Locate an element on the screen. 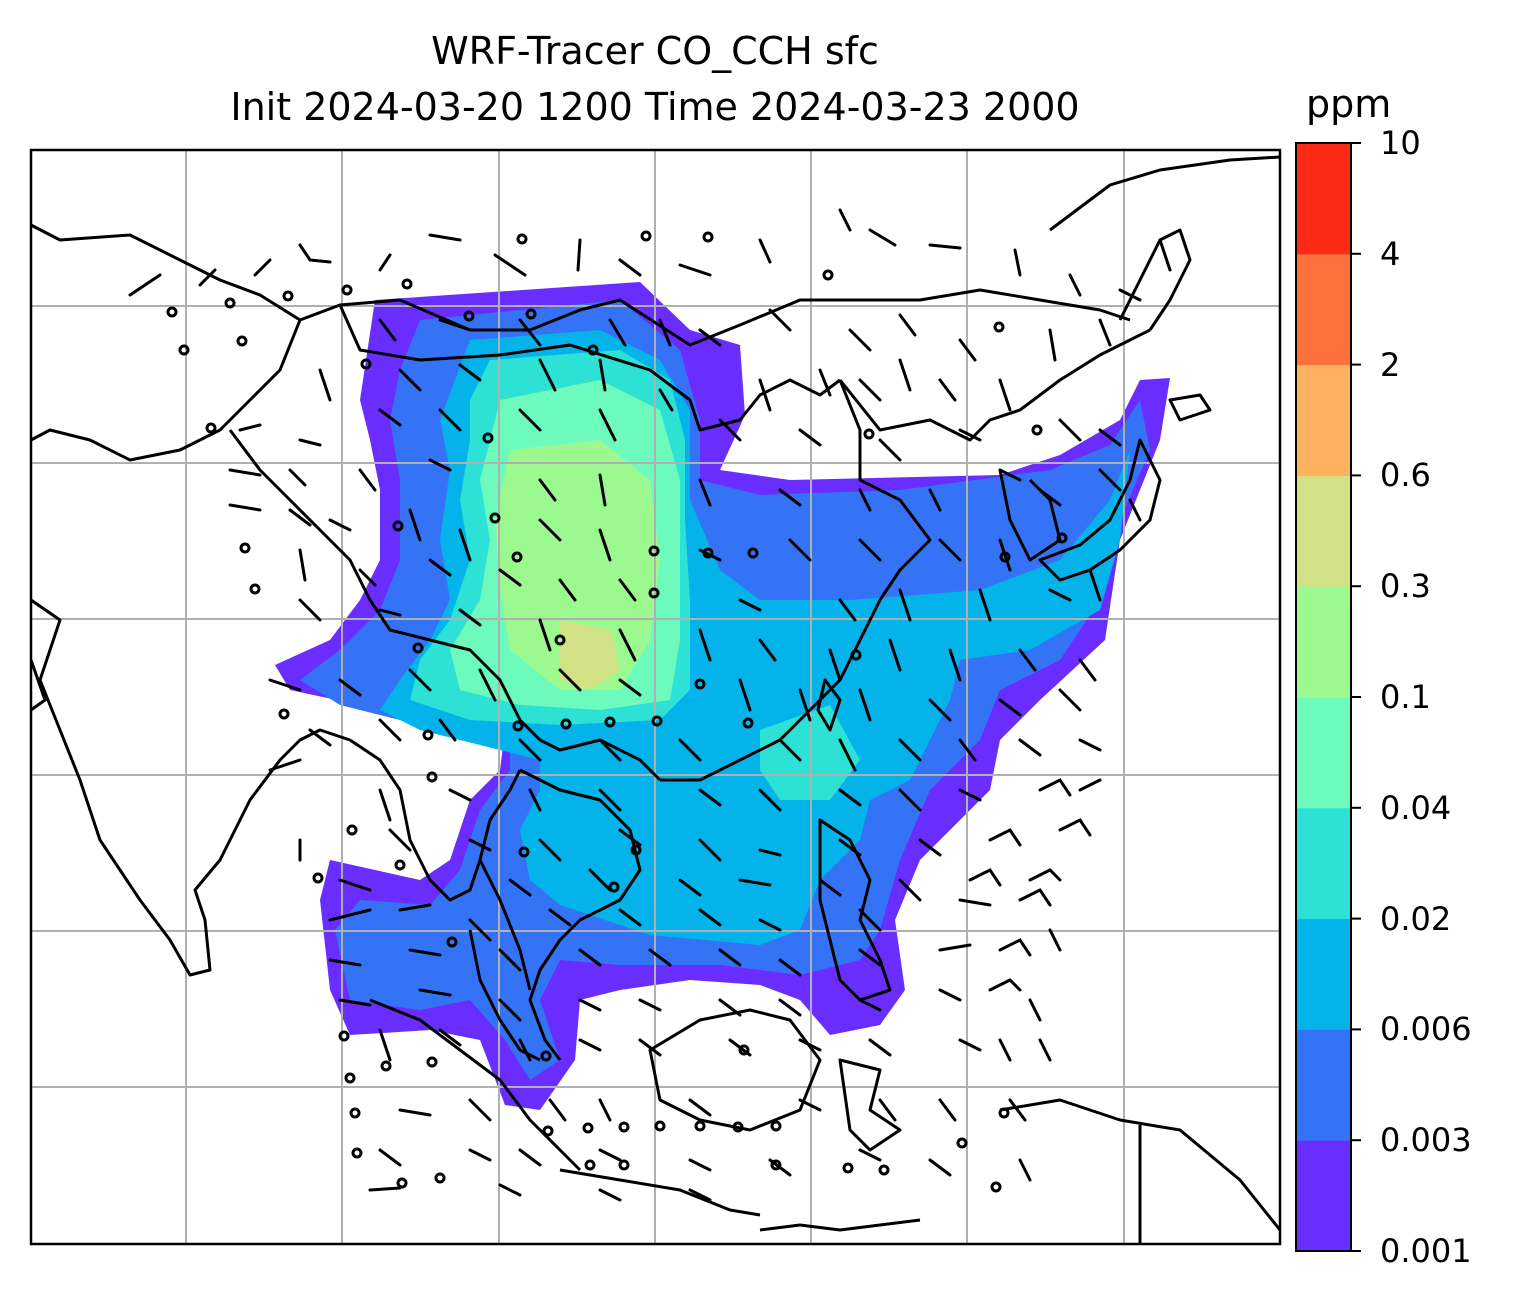 The height and width of the screenshot is (1306, 1528). colorbar is located at coordinates (1328, 697).